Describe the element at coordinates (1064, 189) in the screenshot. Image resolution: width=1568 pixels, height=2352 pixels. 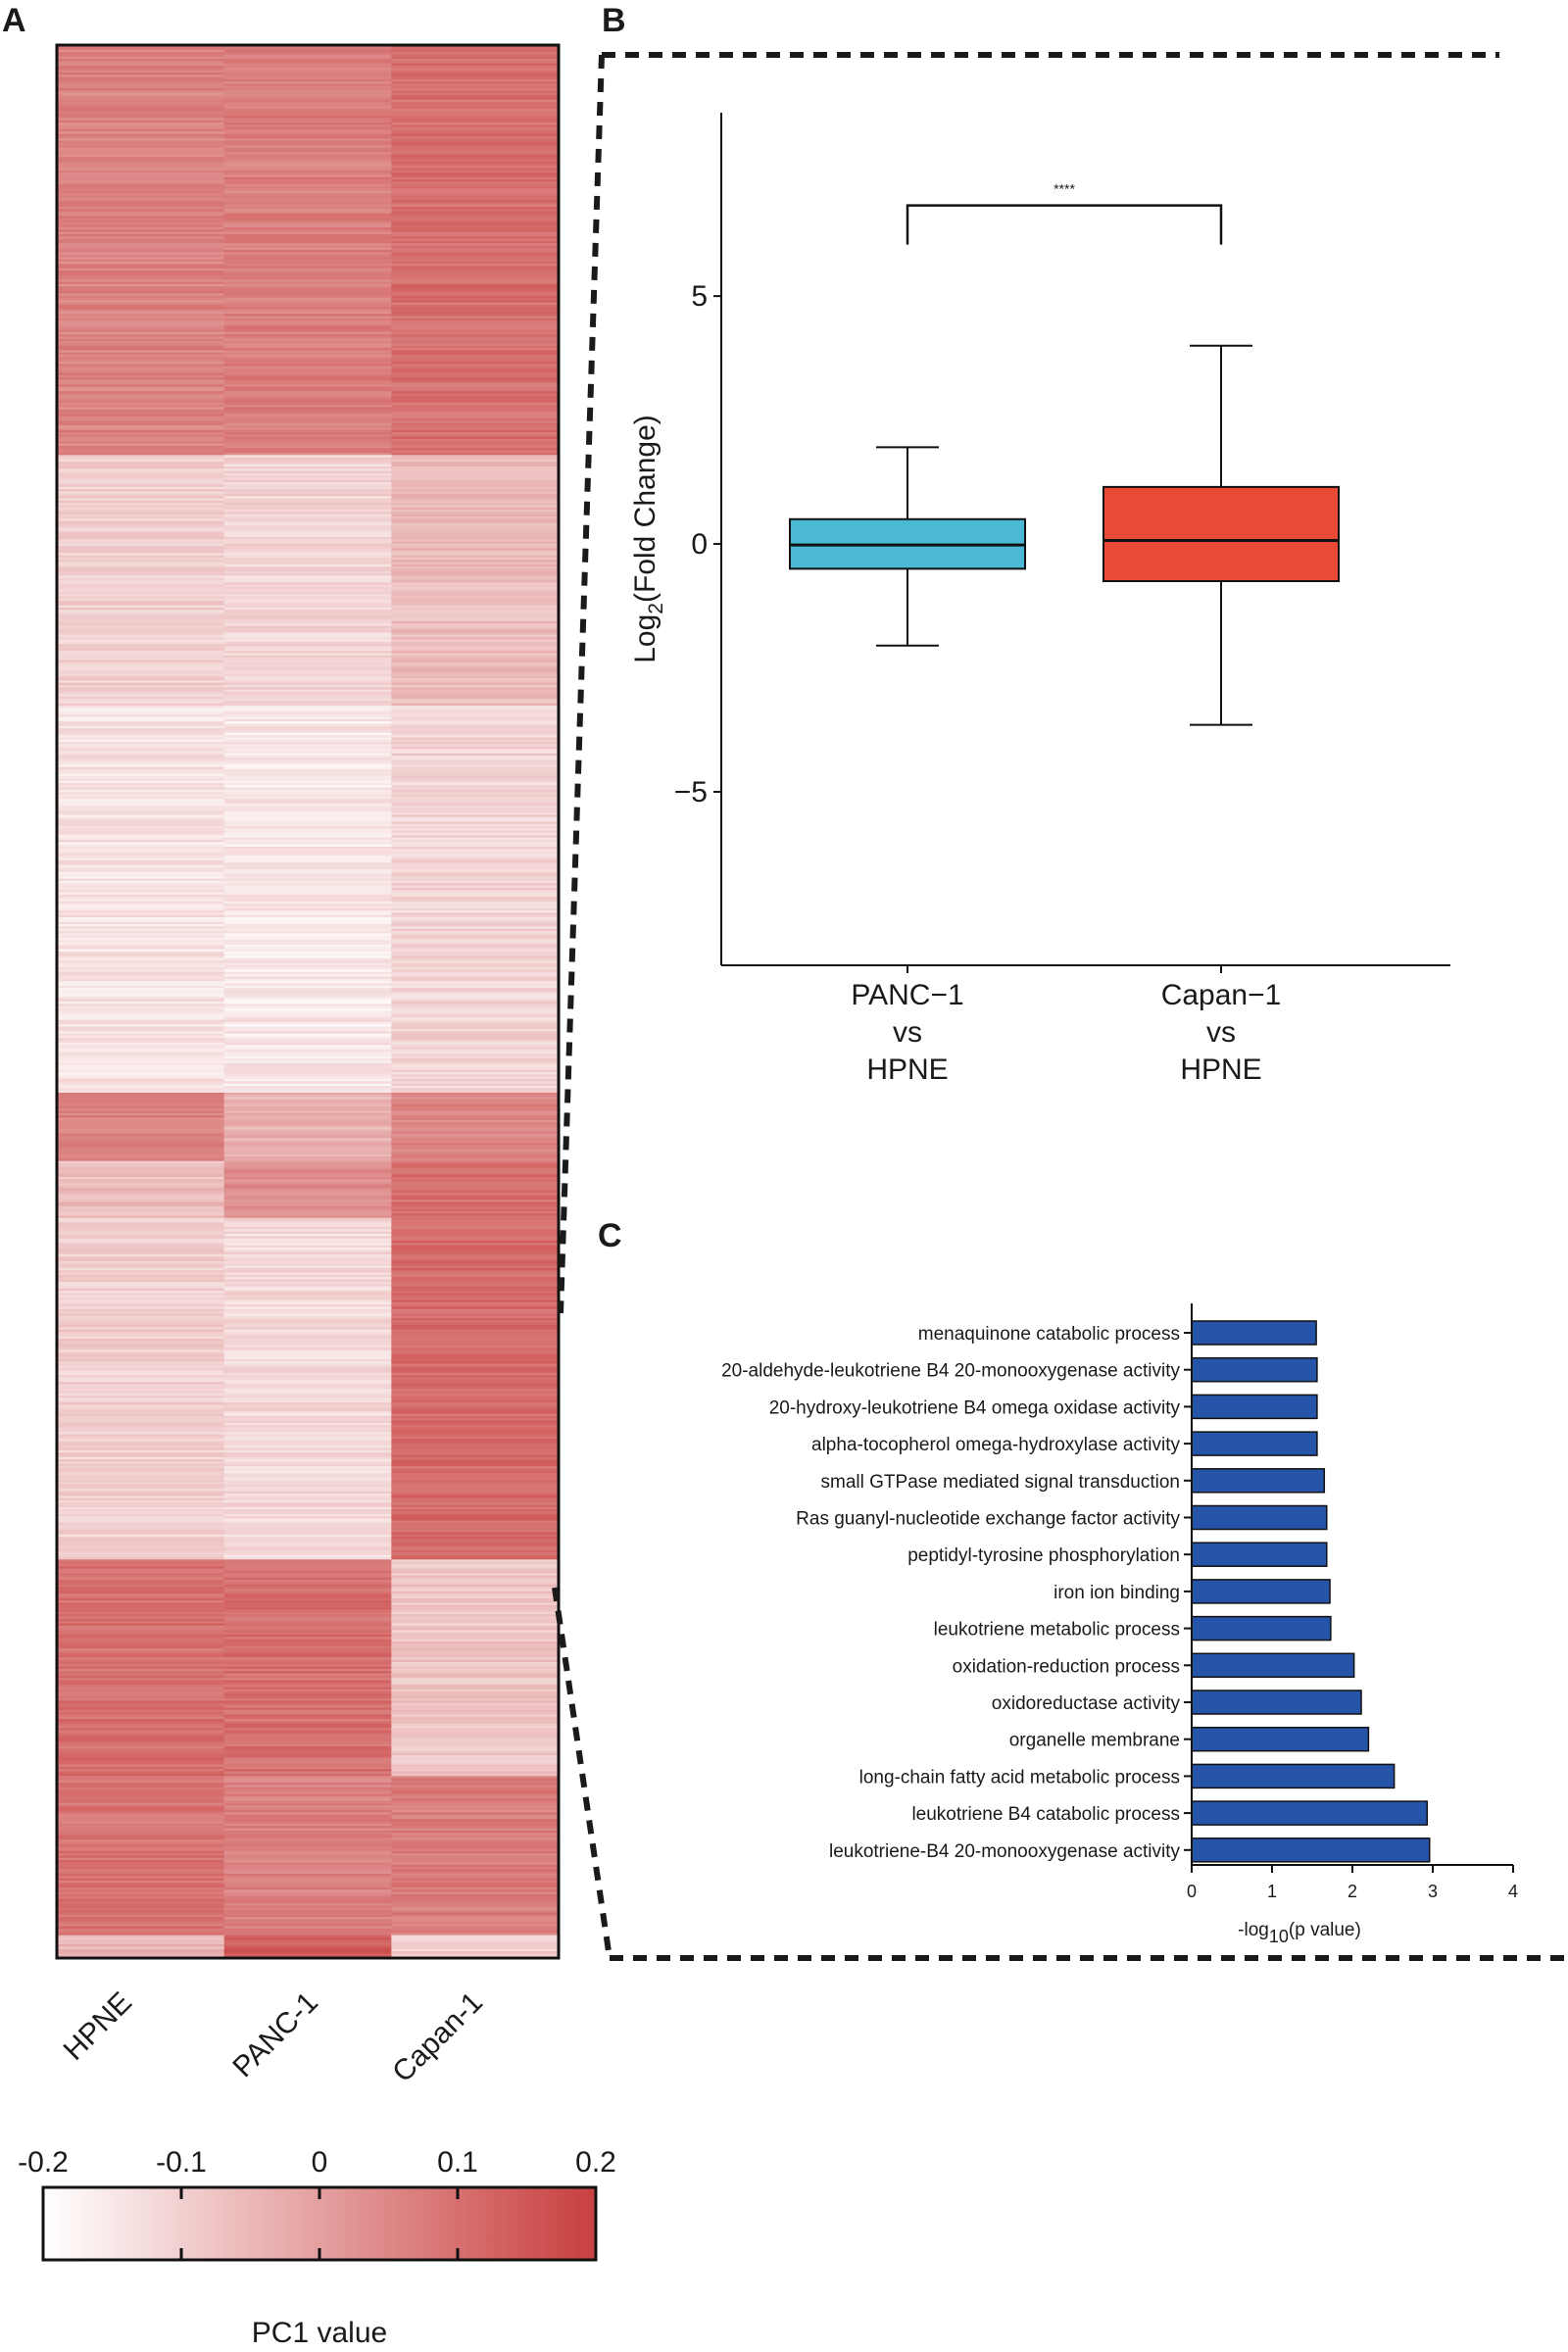
I see `significance-label: ****` at that location.